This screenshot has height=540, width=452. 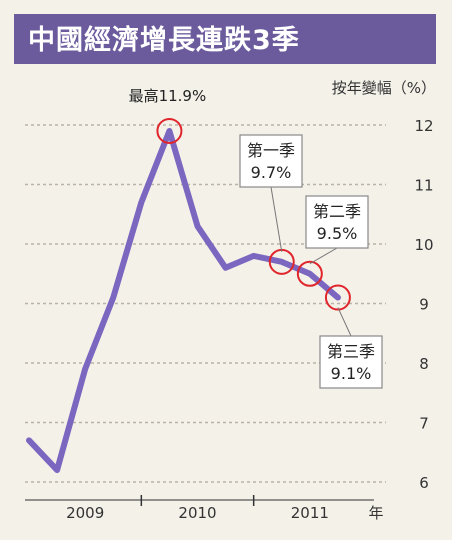 What do you see at coordinates (424, 424) in the screenshot?
I see `y-tick-label: 7` at bounding box center [424, 424].